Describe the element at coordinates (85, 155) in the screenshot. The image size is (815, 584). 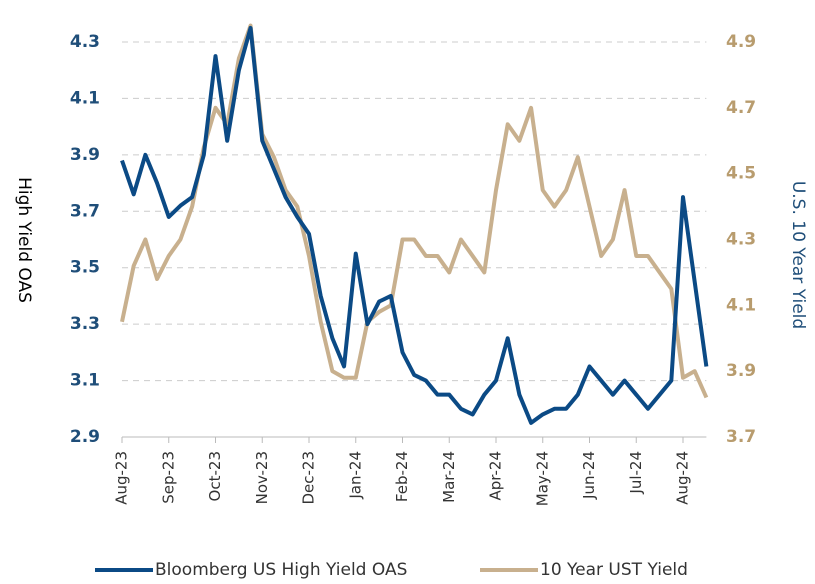
I see `y-tick-label: 3.9` at that location.